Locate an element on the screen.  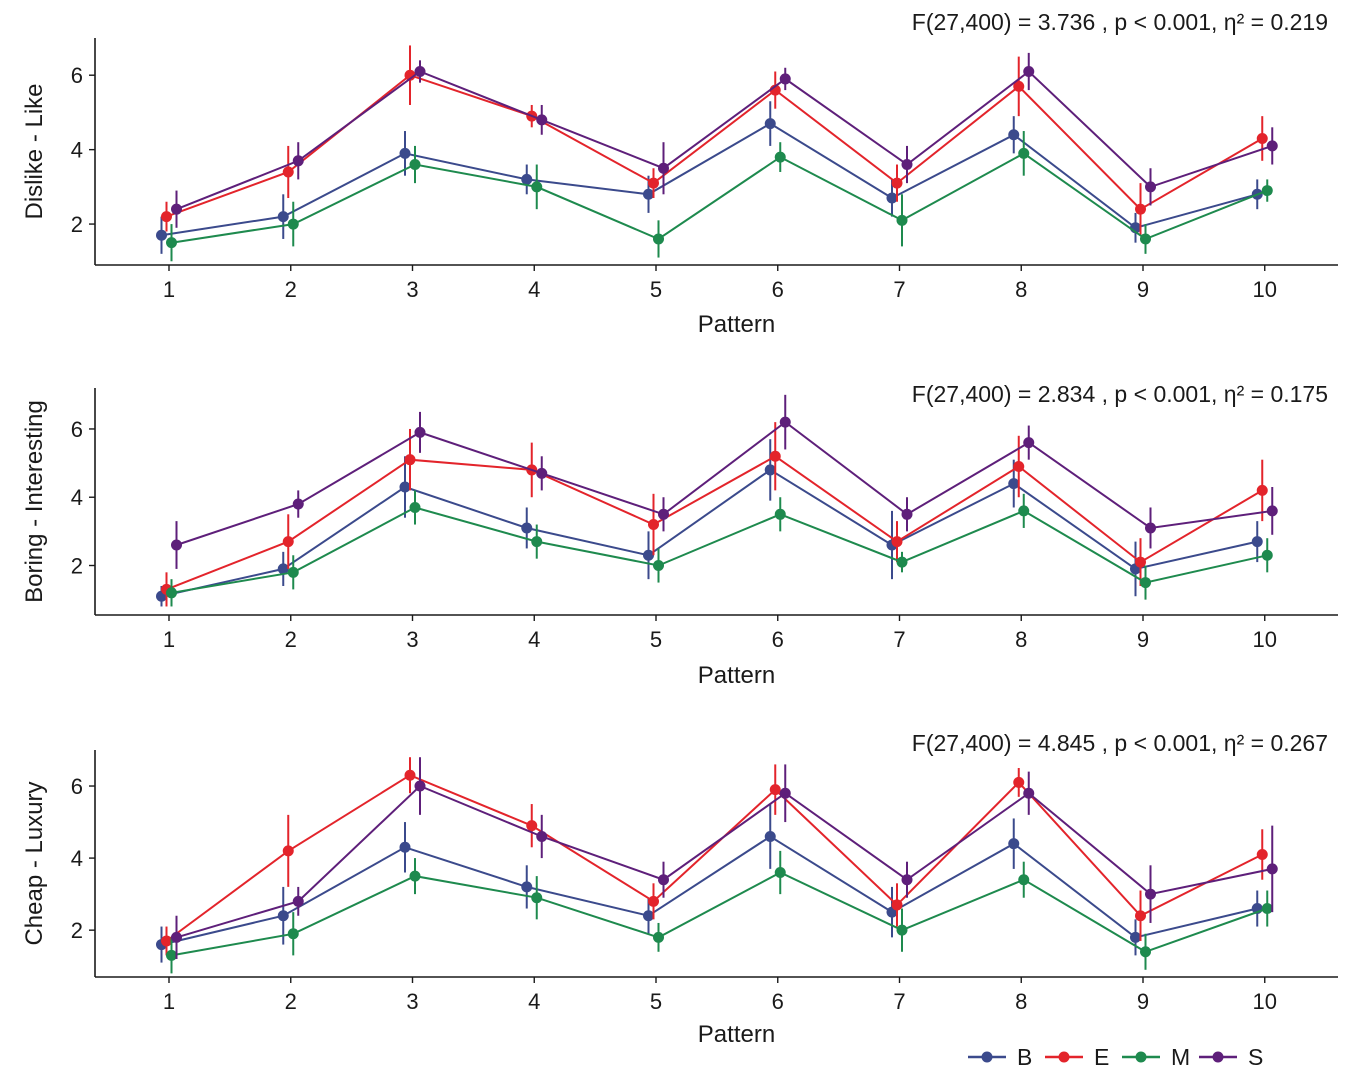
series-B is located at coordinates (709, 177).